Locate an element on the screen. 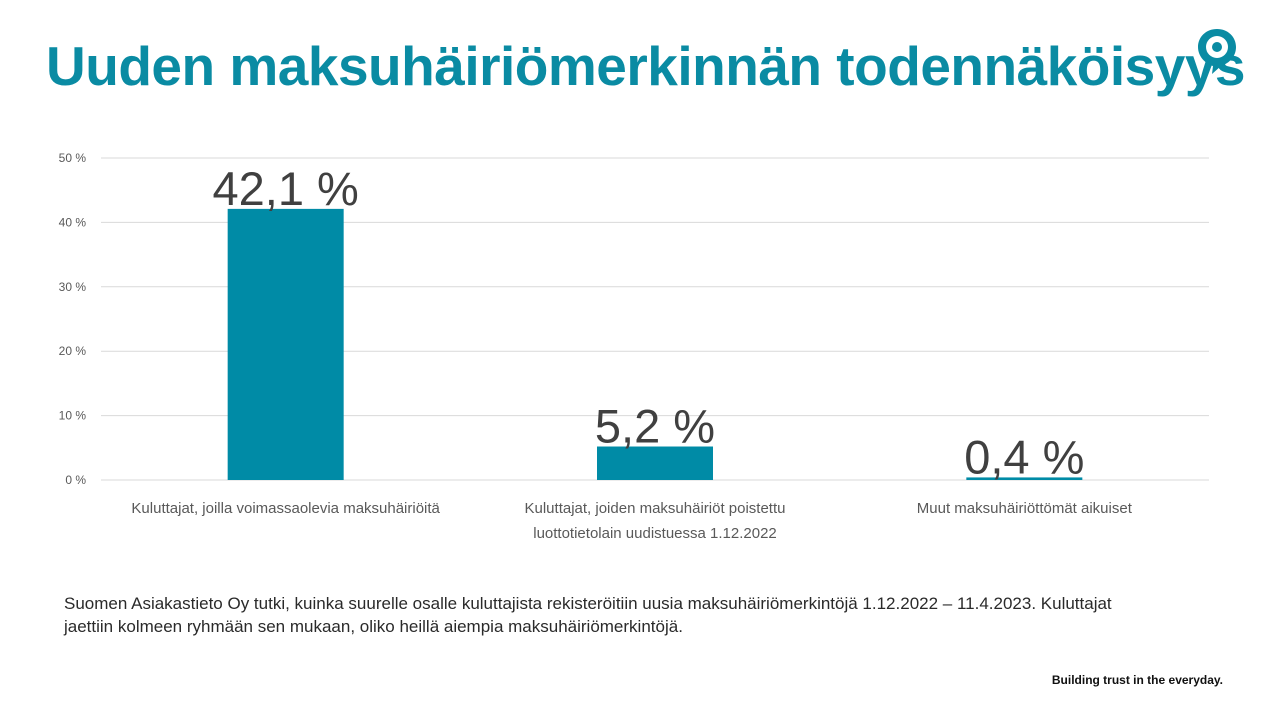  y-tick-label: 30 % is located at coordinates (73, 287).